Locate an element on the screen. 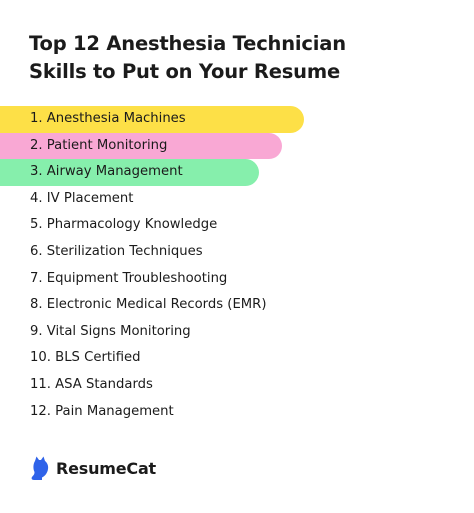  cat-icon-shape is located at coordinates (40, 468).